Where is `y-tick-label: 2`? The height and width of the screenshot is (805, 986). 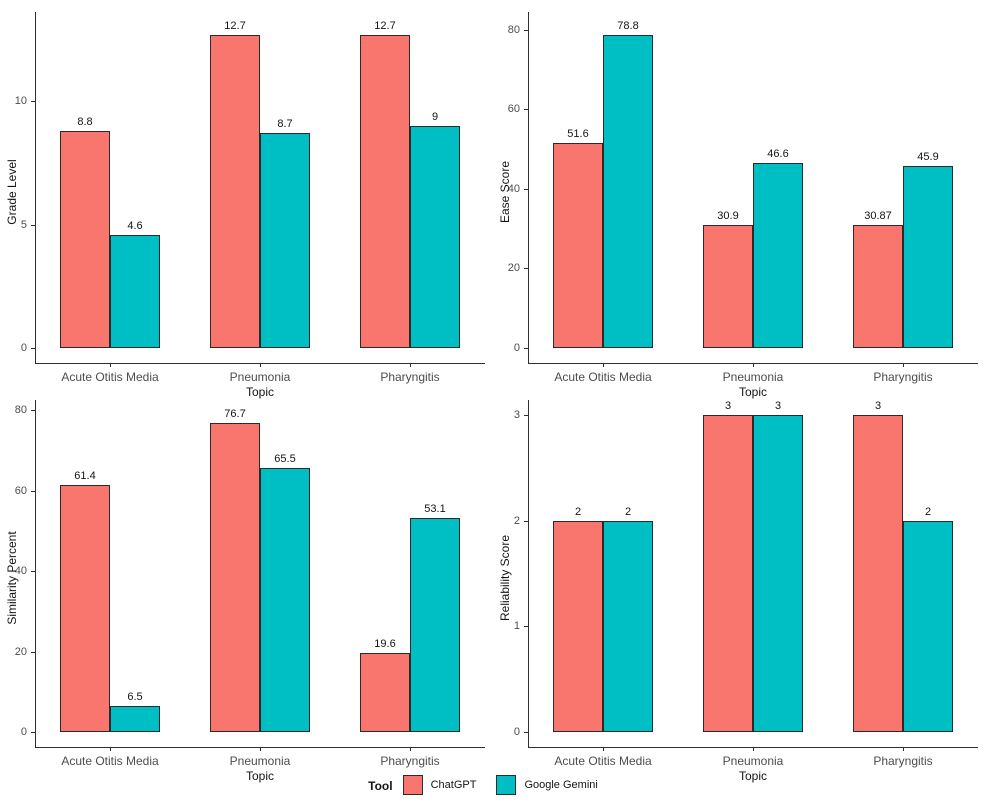
y-tick-label: 2 is located at coordinates (516, 520).